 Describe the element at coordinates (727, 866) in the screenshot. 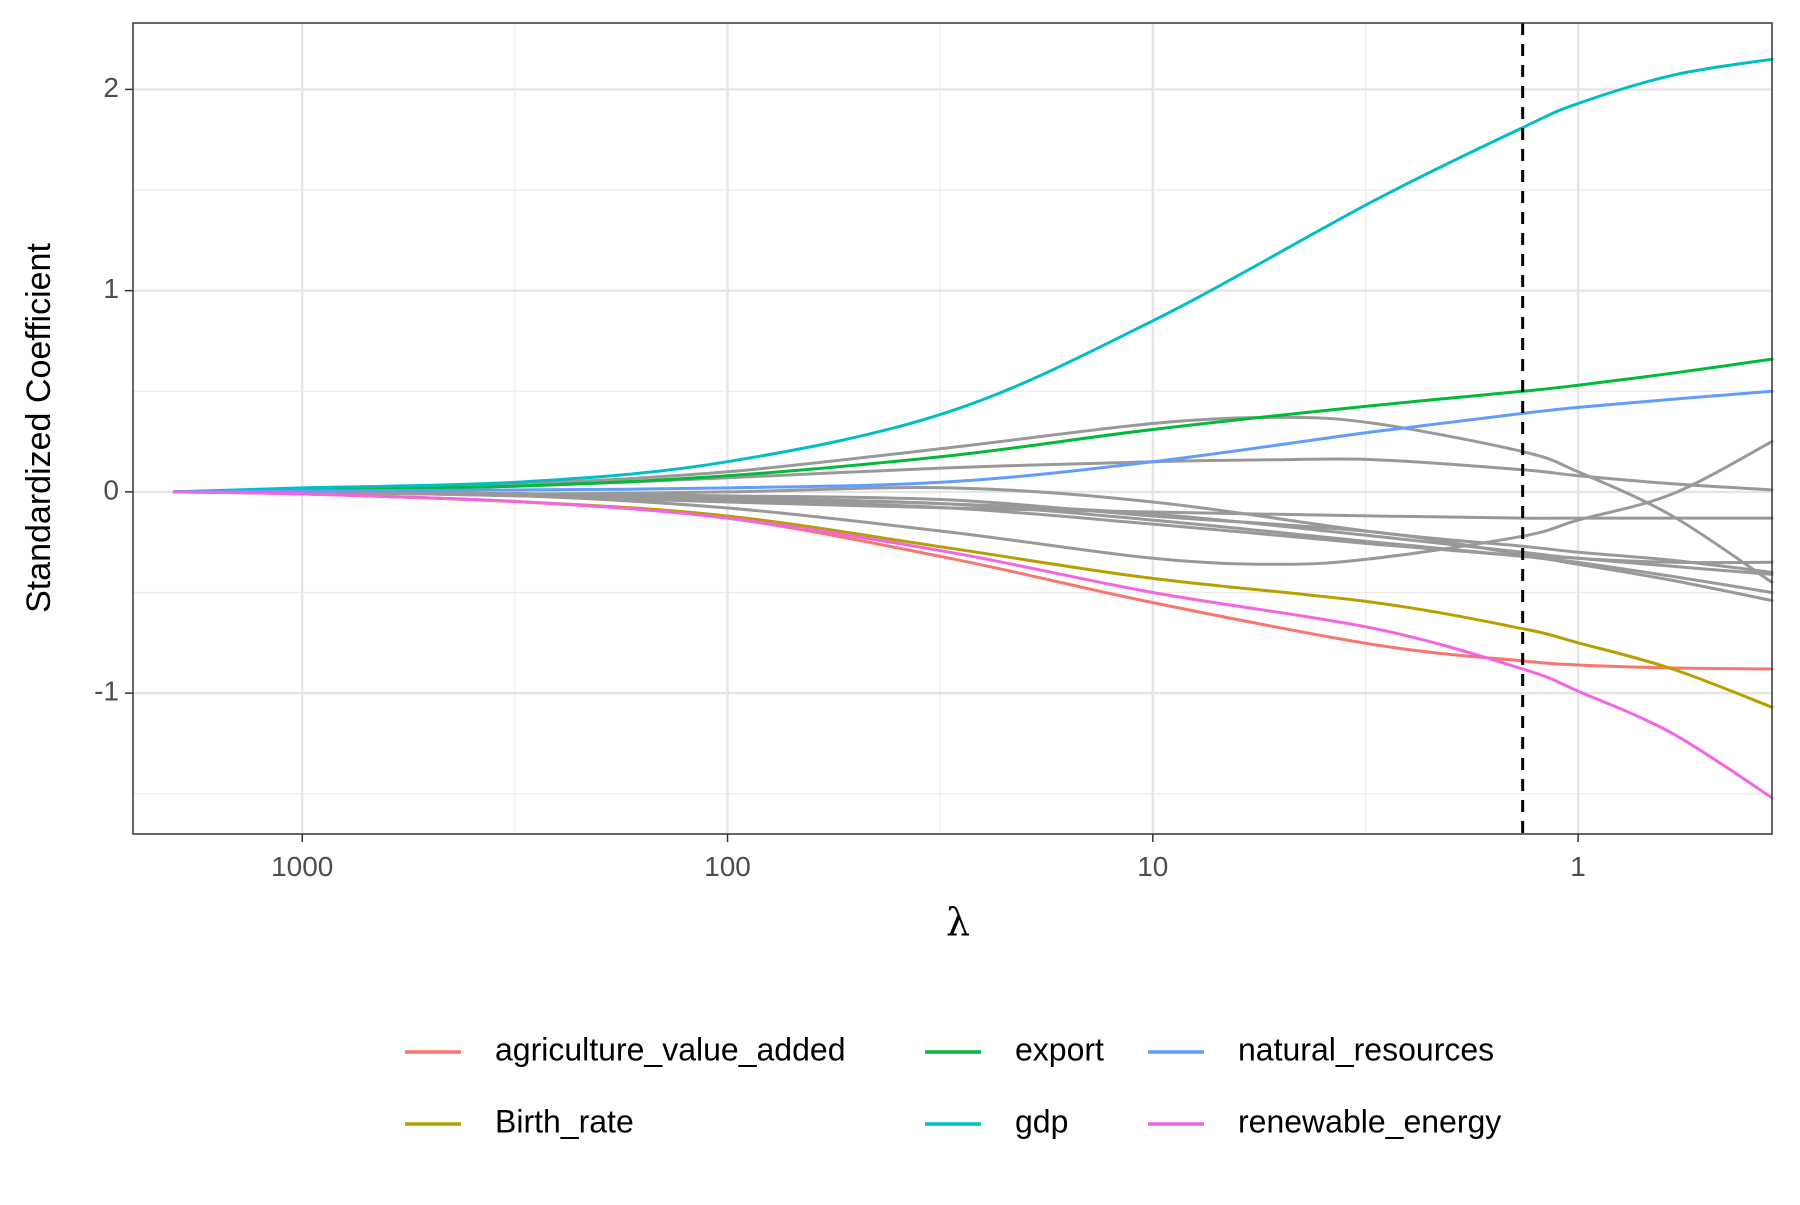

I see `x-tick-label: 100` at that location.